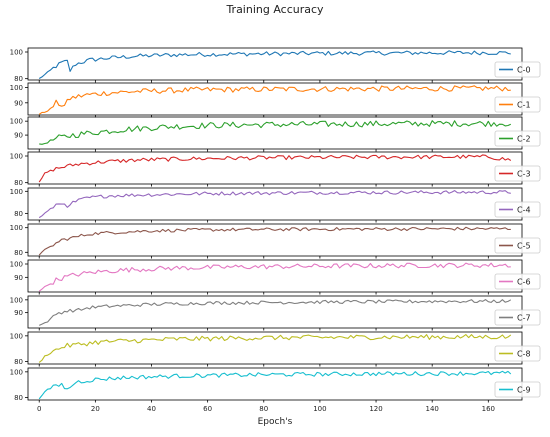 This screenshot has height=437, width=550. Describe the element at coordinates (524, 70) in the screenshot. I see `legend-label: C-0` at that location.